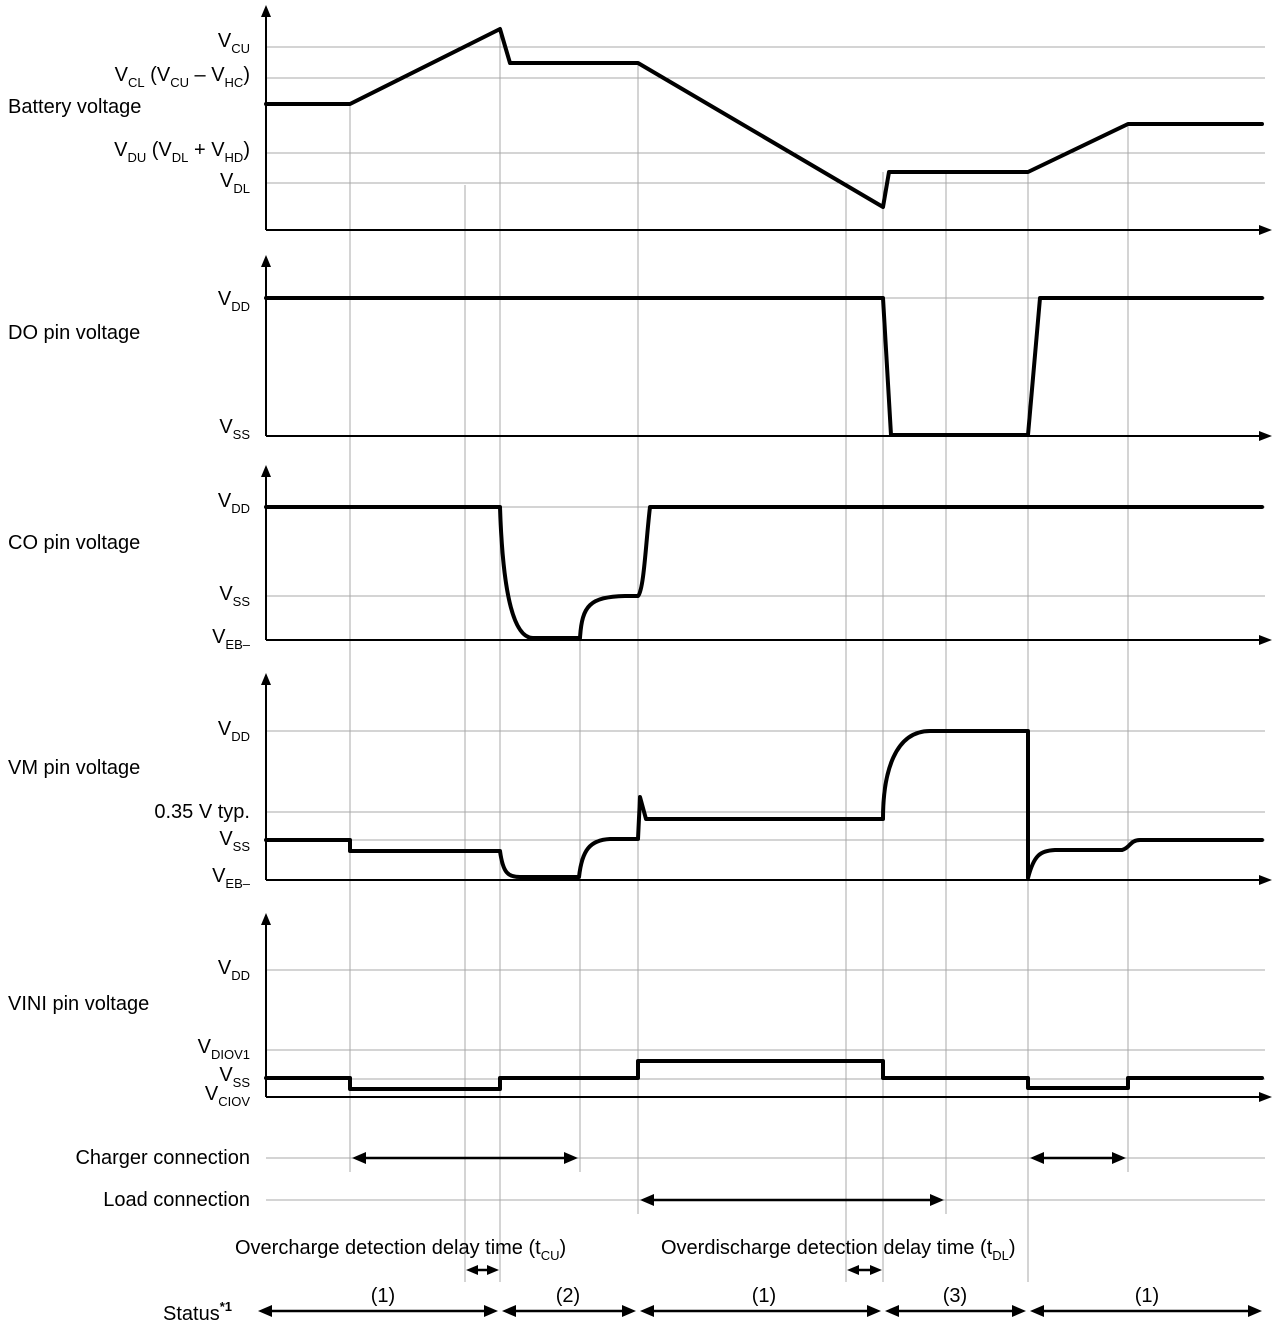  Describe the element at coordinates (202, 812) in the screenshot. I see `vm-level-typ: 0.35 V typ.` at that location.